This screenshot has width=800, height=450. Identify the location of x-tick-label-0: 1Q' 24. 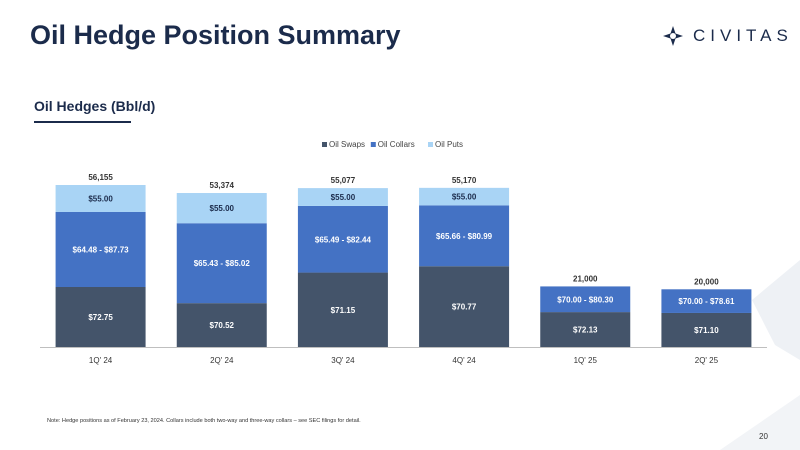
(101, 360).